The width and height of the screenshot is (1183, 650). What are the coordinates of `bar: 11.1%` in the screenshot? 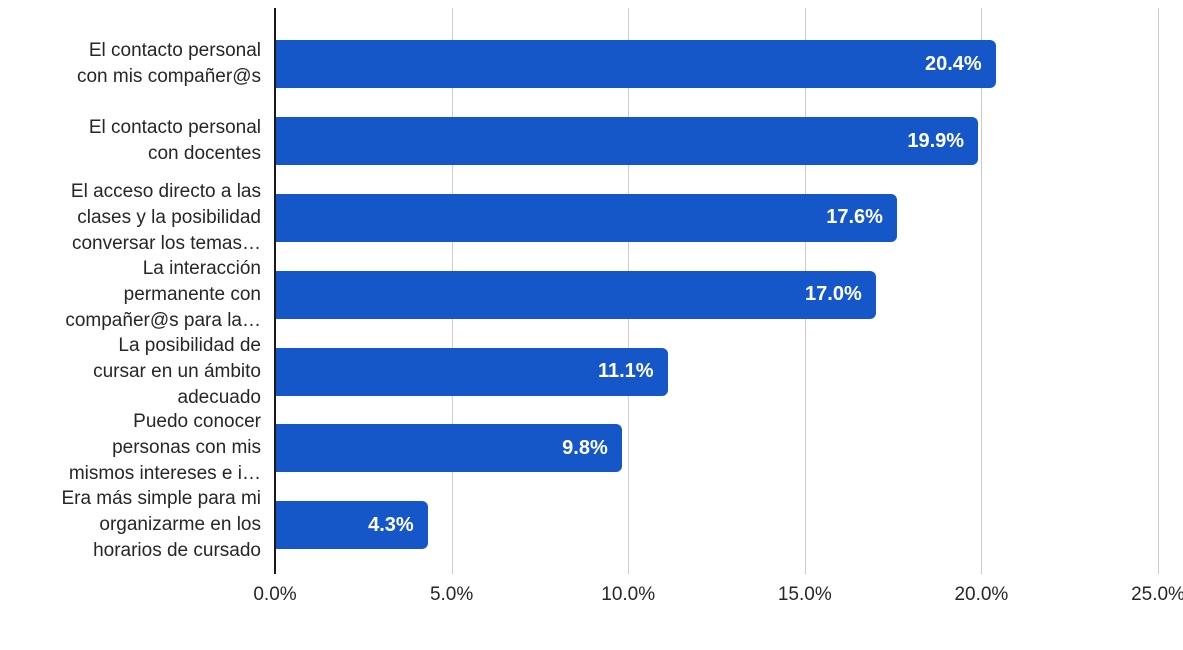 It's located at (472, 371).